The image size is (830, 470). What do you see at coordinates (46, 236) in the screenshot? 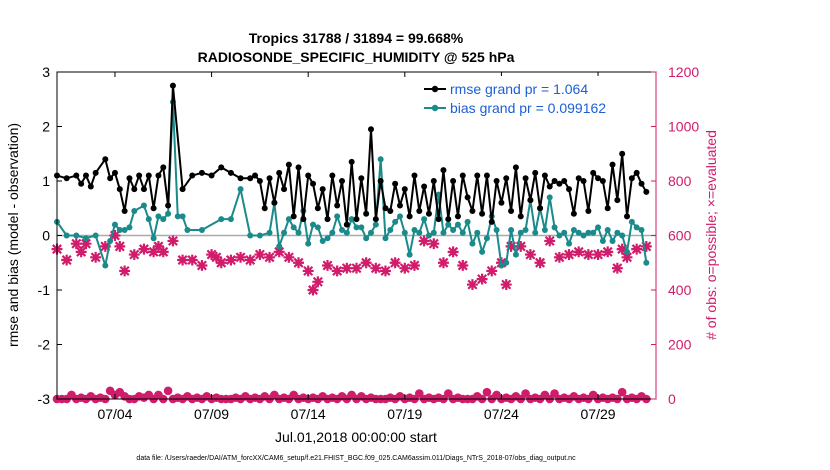
I see `y-tick-label-left: 0` at bounding box center [46, 236].